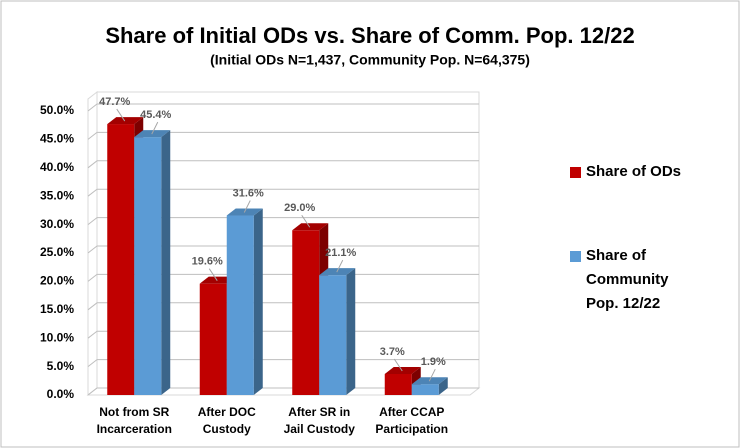 This screenshot has width=740, height=448. What do you see at coordinates (227, 412) in the screenshot?
I see `x-tick-label-line: After DOC` at bounding box center [227, 412].